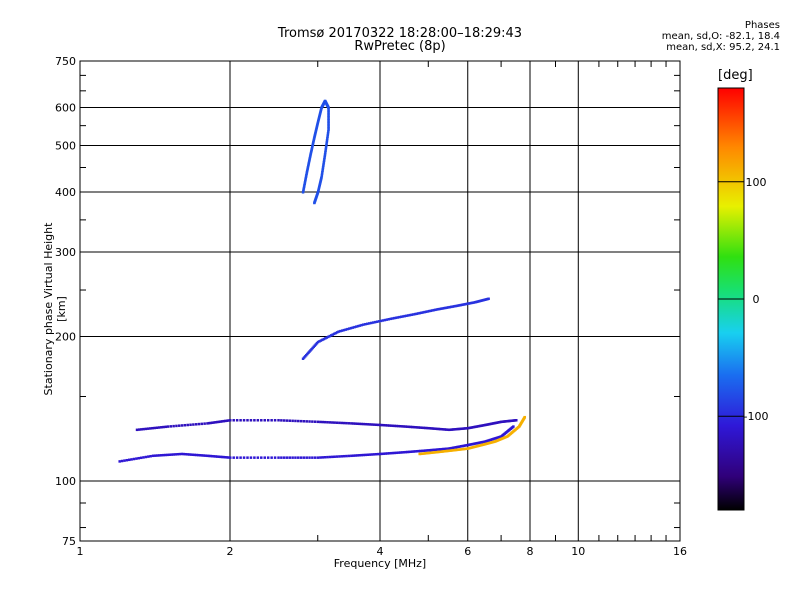 The image size is (800, 600). What do you see at coordinates (65, 61) in the screenshot?
I see `y-tick-label: 750` at bounding box center [65, 61].